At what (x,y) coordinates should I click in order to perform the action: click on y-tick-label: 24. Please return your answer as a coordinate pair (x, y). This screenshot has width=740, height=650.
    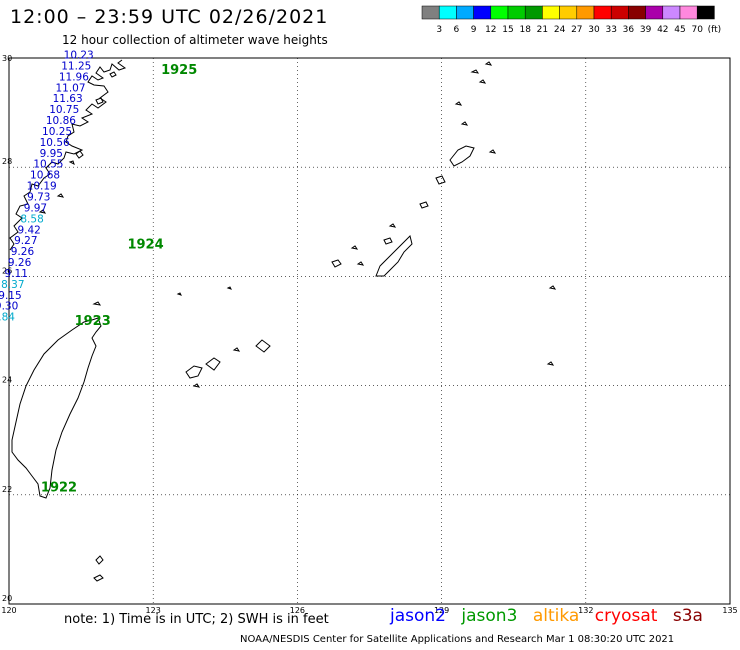
    Looking at the image, I should click on (7, 380).